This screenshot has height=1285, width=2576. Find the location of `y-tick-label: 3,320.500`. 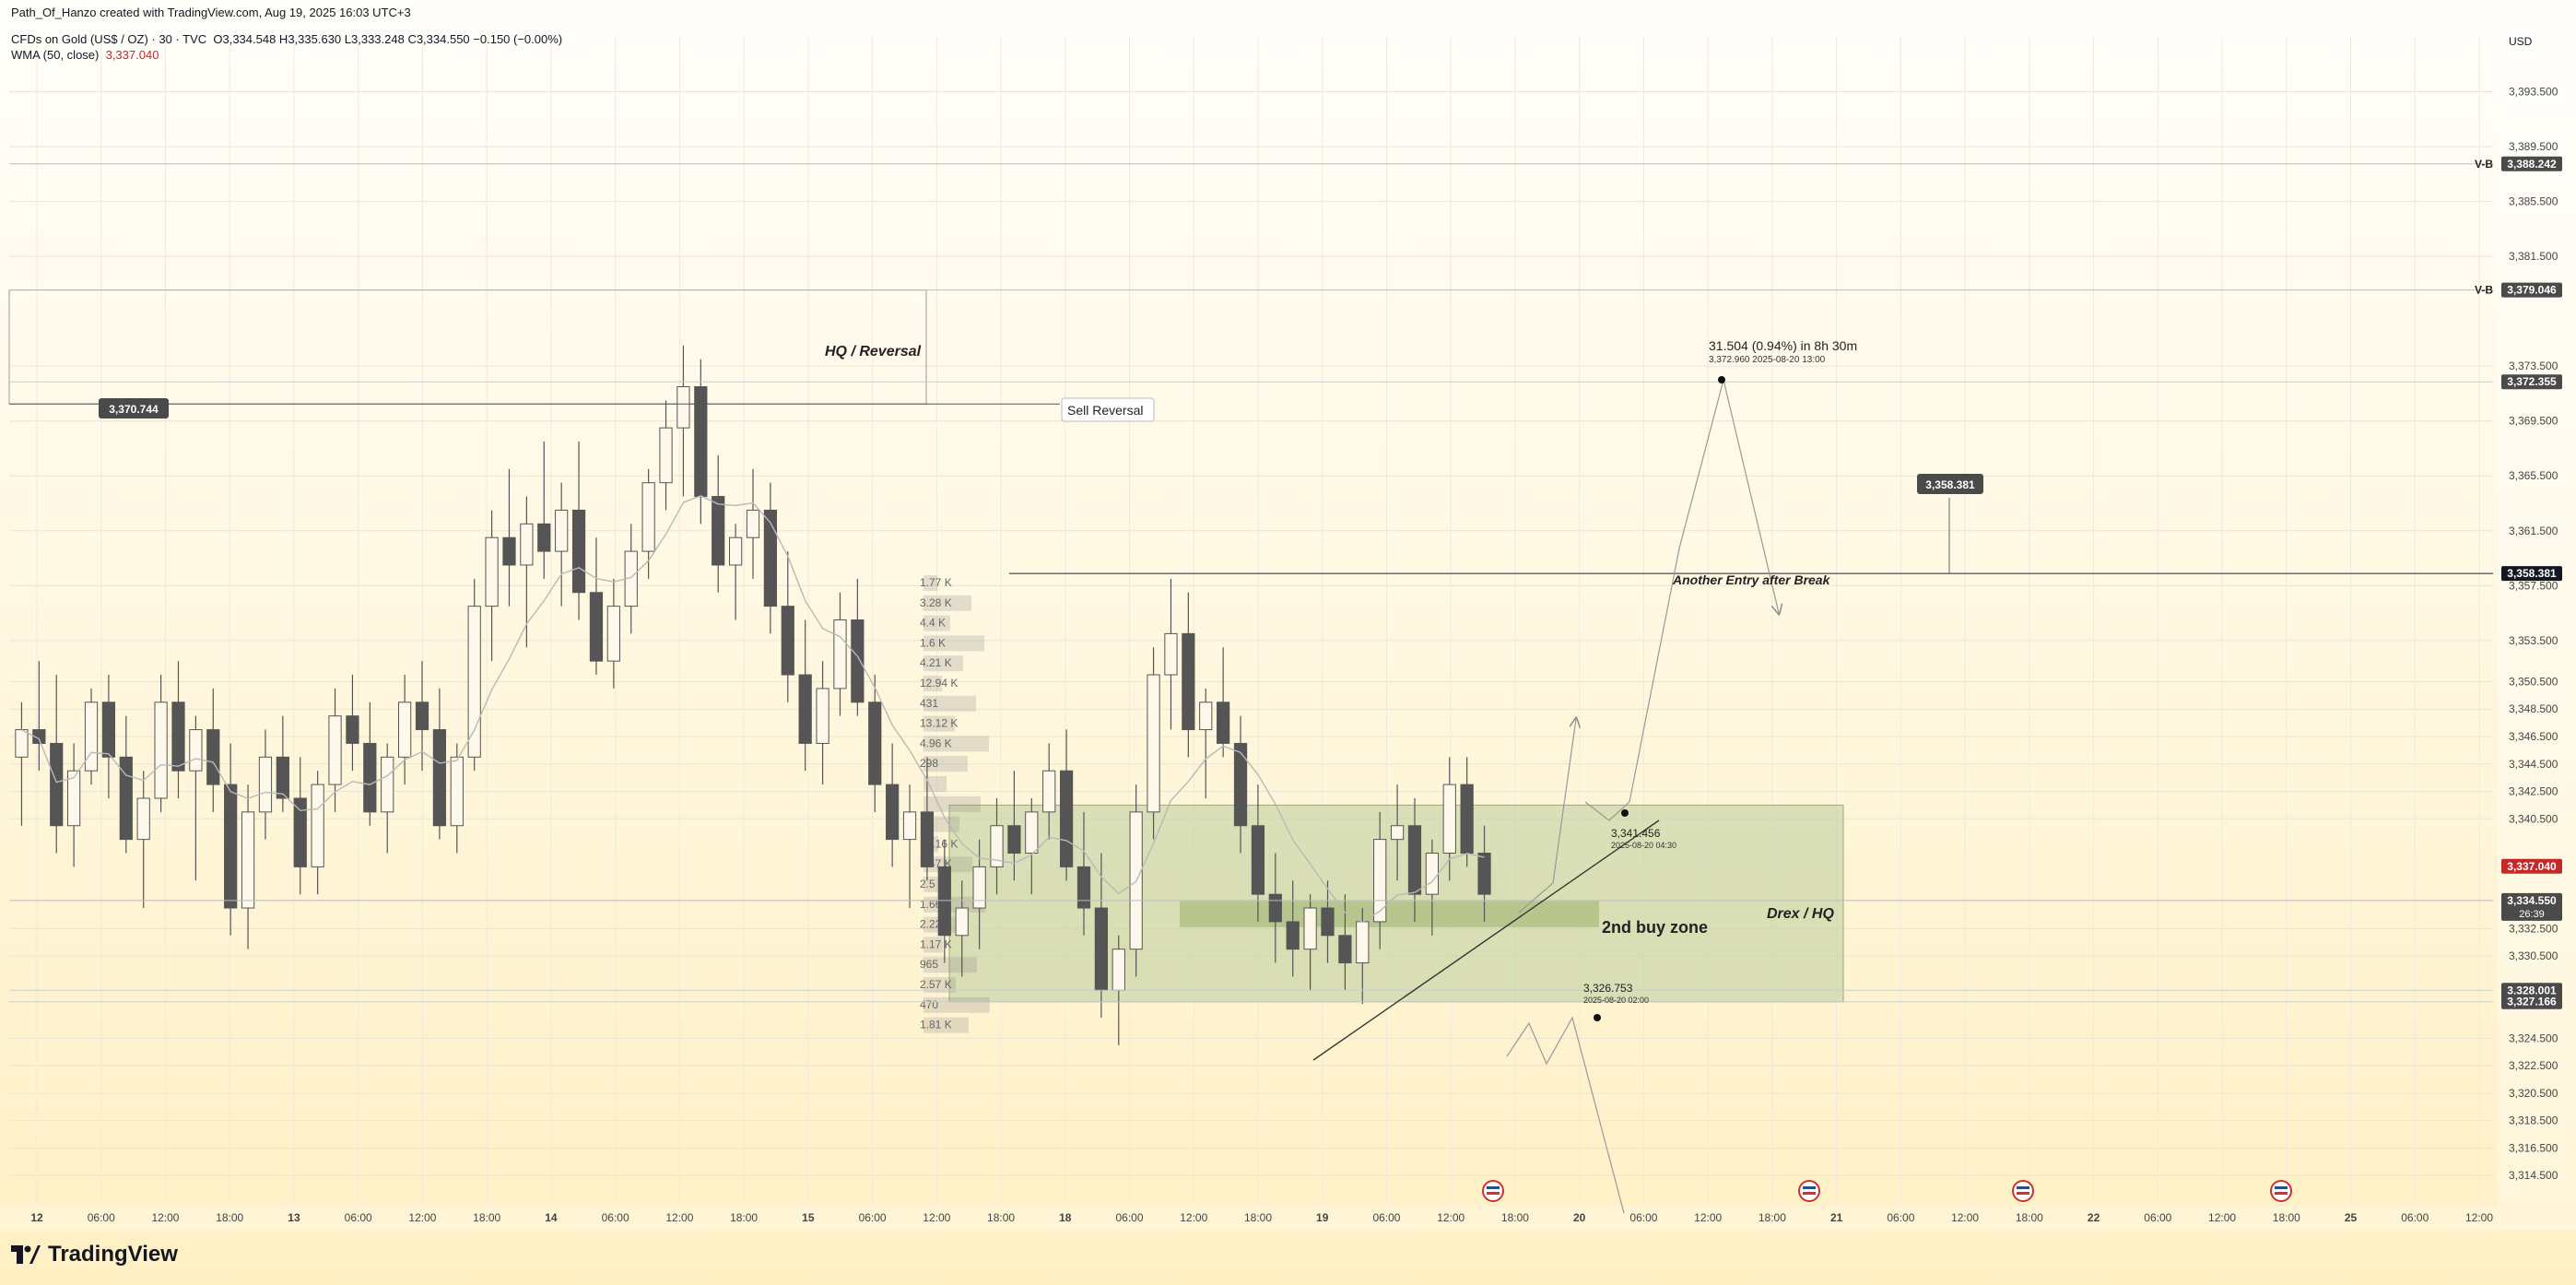

y-tick-label: 3,320.500 is located at coordinates (2533, 1093).